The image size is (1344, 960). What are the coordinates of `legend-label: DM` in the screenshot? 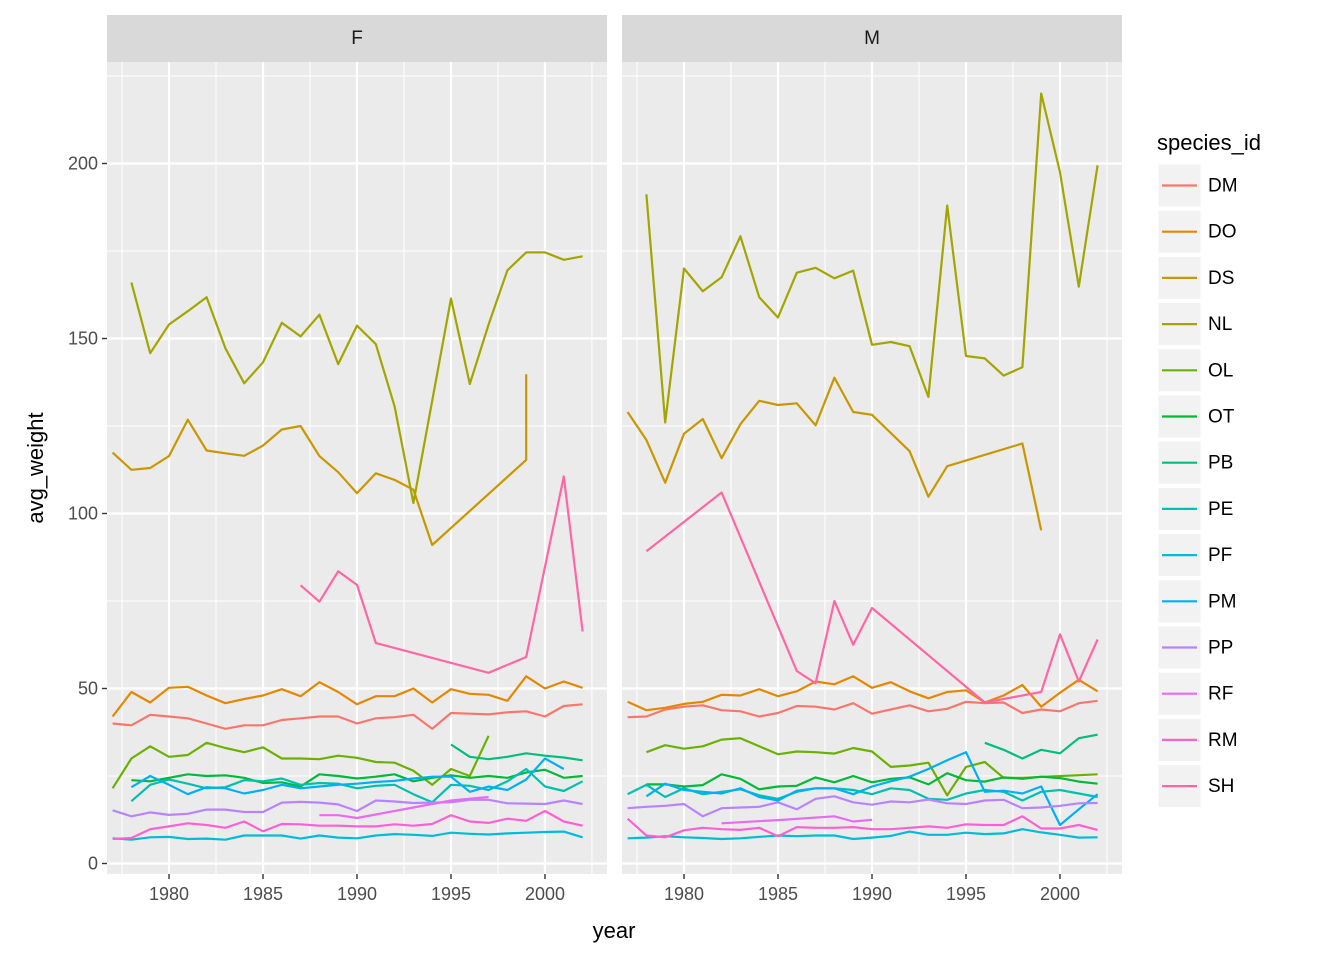 It's located at (1223, 186).